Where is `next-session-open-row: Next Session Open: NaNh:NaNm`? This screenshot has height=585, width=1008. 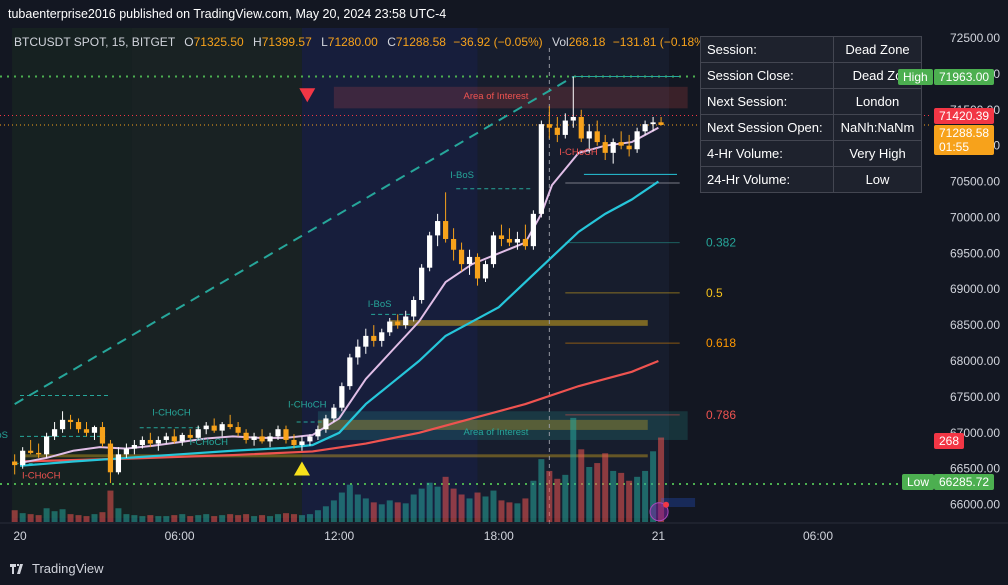
next-session-open-row: Next Session Open: NaNh:NaNm is located at coordinates (811, 127).